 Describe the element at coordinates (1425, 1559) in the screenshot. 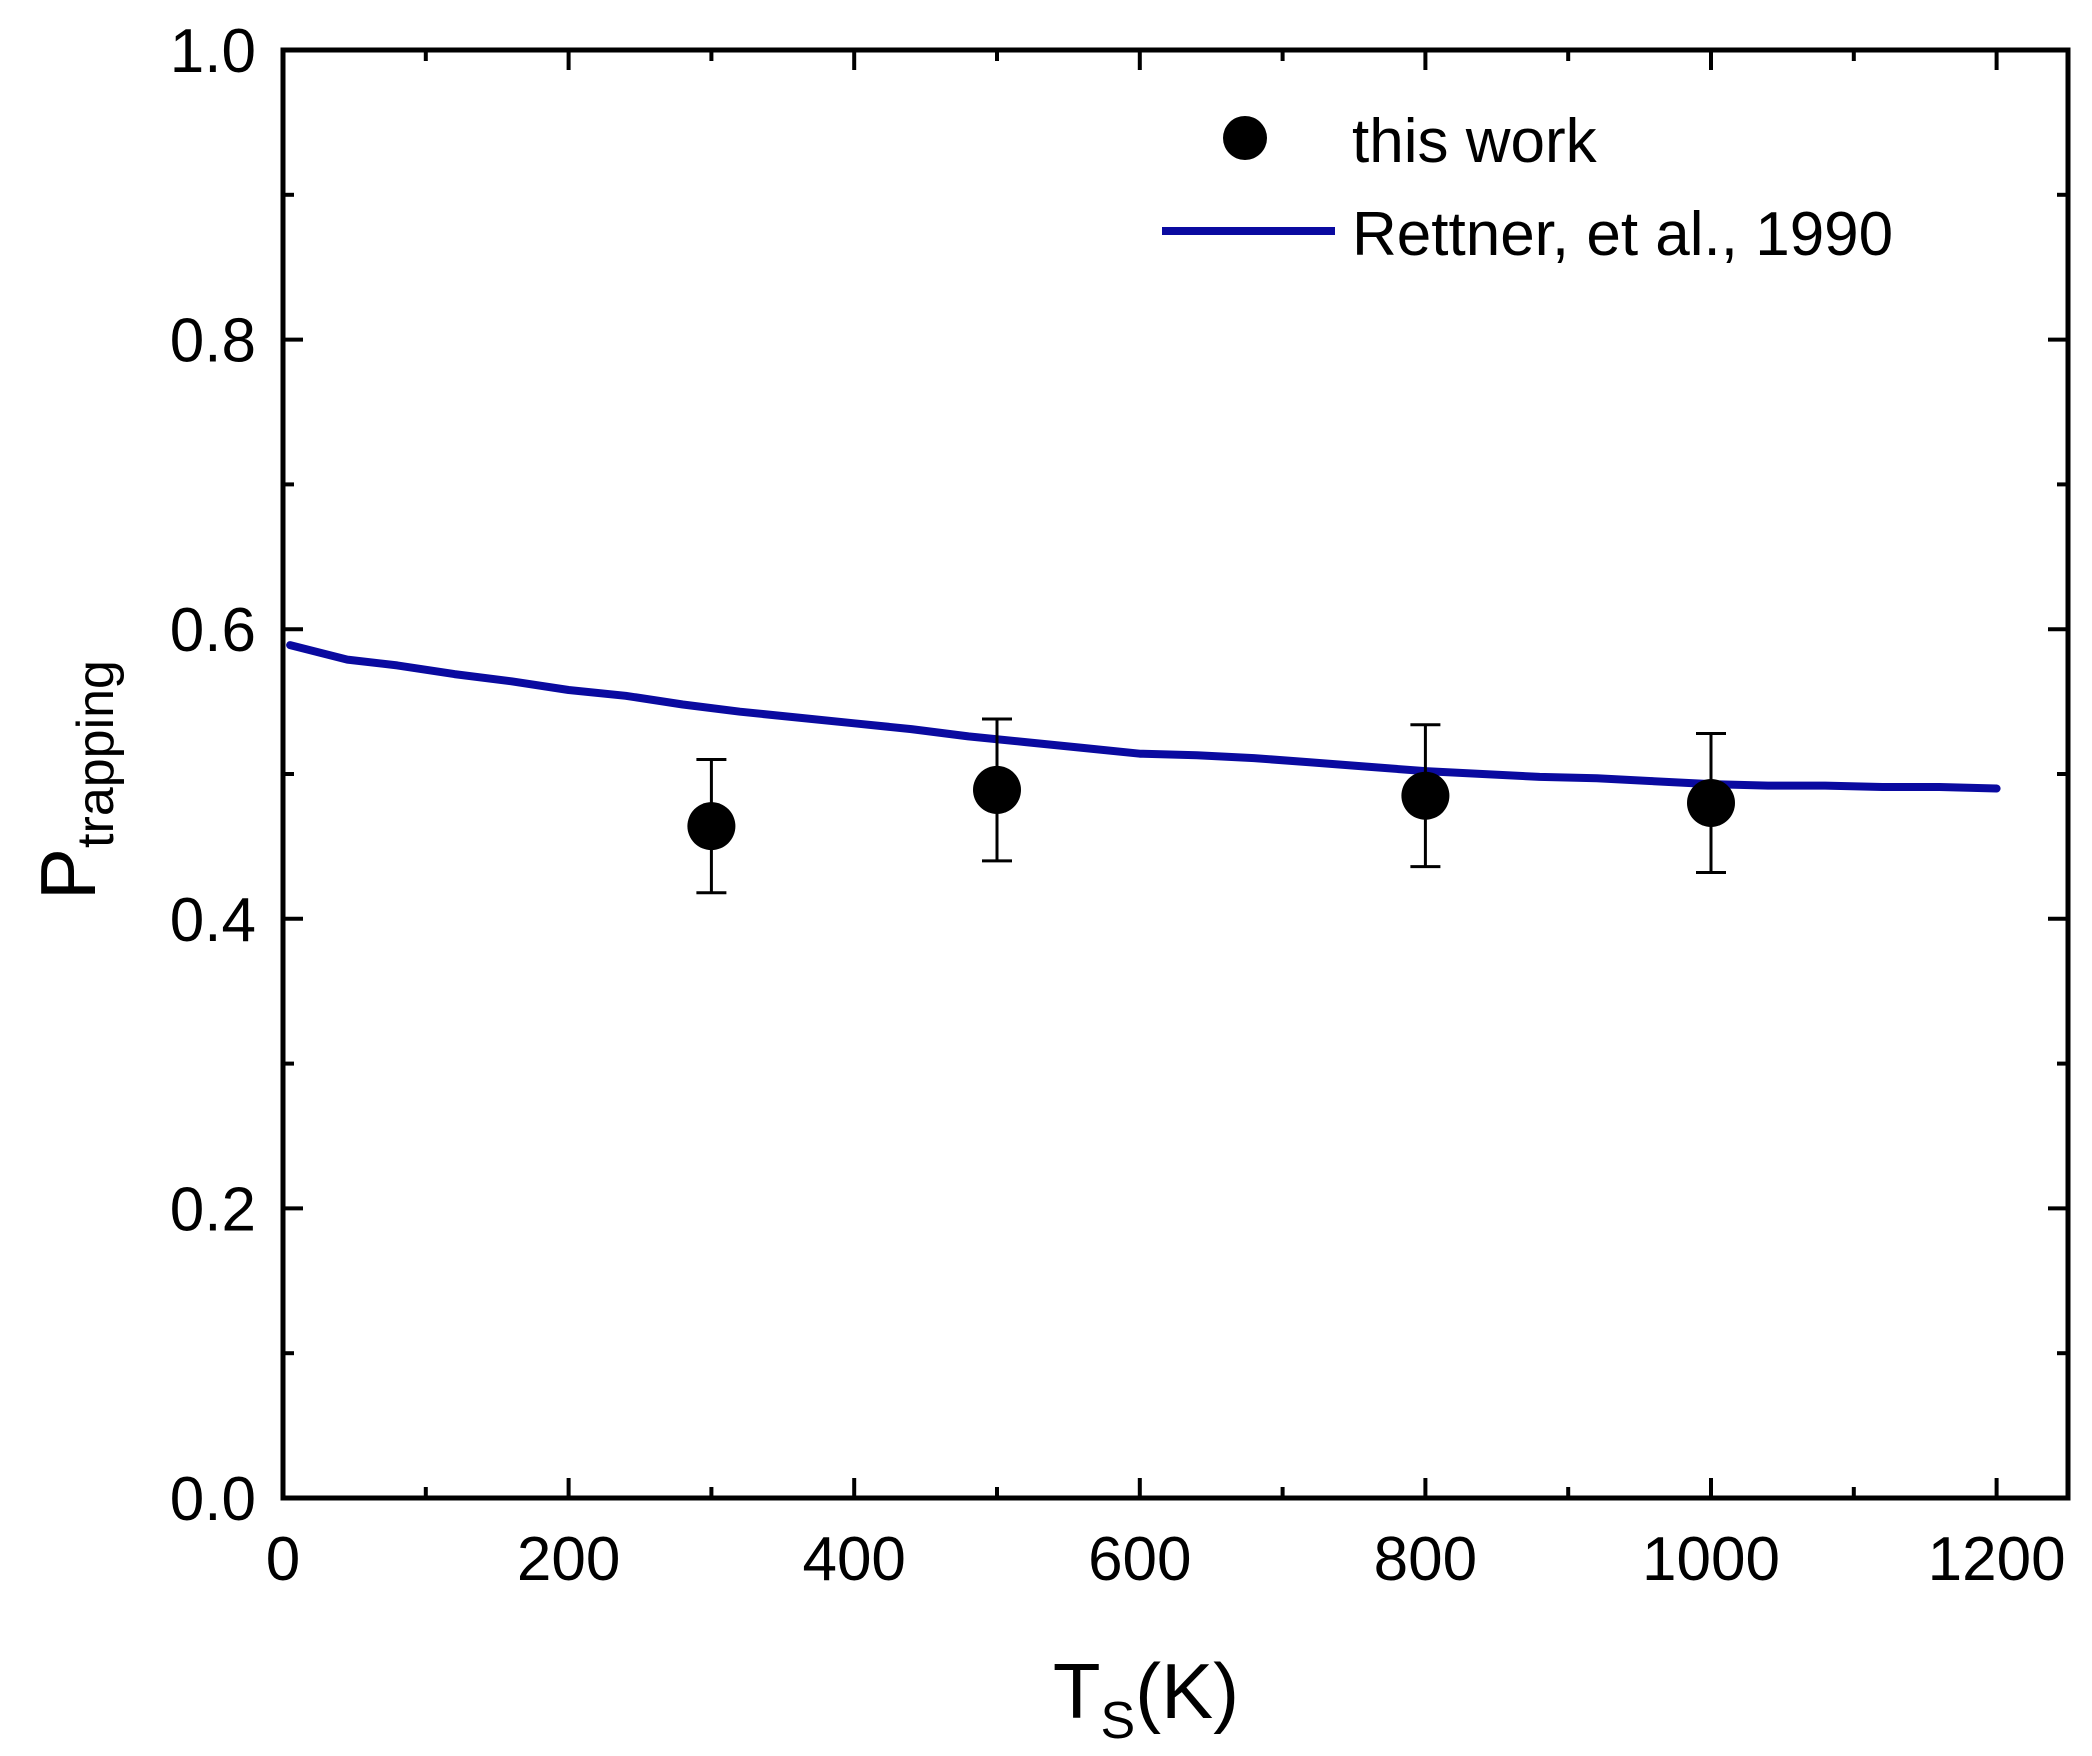

I see `x-tick-label: 800` at that location.